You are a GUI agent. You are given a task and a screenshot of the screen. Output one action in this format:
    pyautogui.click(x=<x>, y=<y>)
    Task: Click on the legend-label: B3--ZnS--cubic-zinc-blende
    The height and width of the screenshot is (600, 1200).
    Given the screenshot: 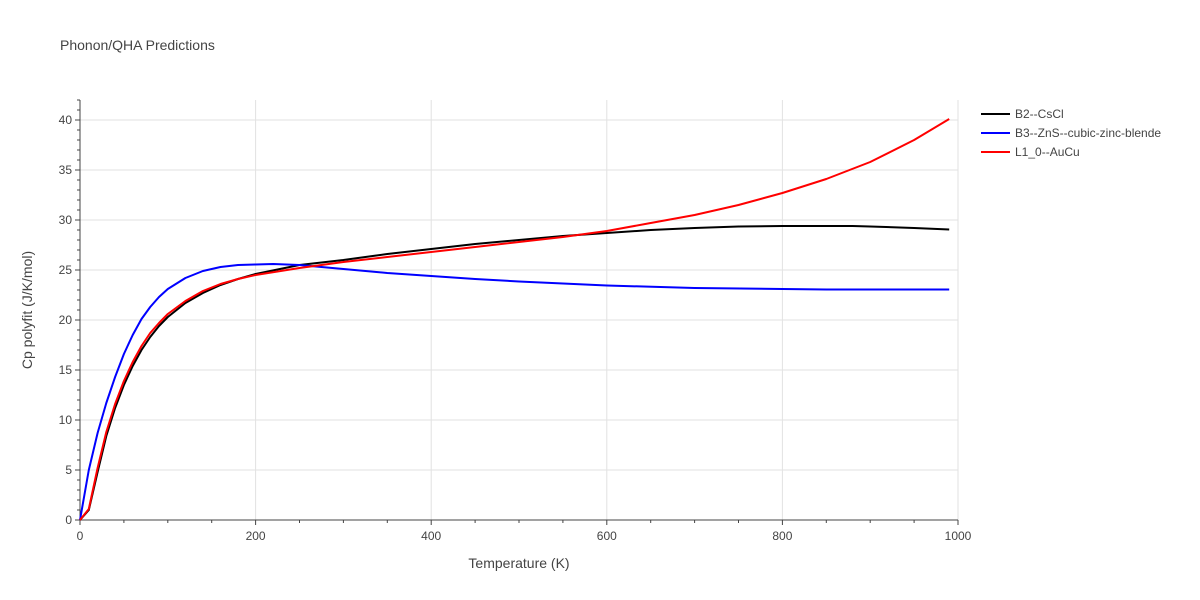 What is the action you would take?
    pyautogui.click(x=1088, y=133)
    